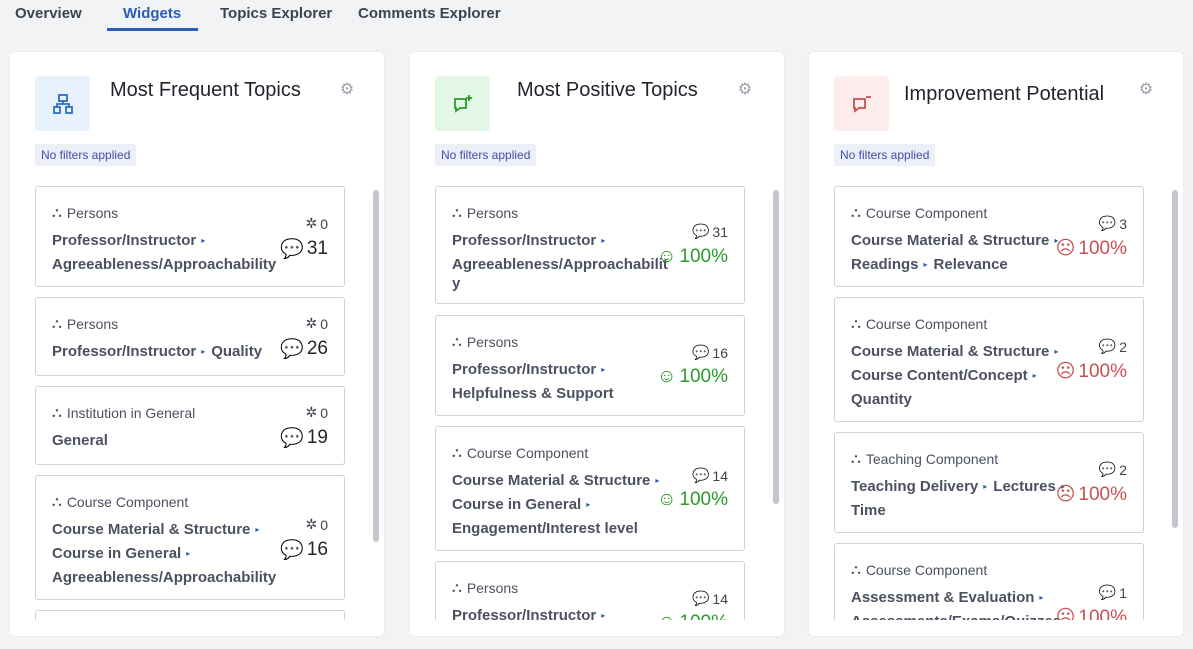 Image resolution: width=1193 pixels, height=649 pixels. What do you see at coordinates (958, 498) in the screenshot?
I see `topic-path: Teaching Delivery ▸ Lectures ▸ Time` at bounding box center [958, 498].